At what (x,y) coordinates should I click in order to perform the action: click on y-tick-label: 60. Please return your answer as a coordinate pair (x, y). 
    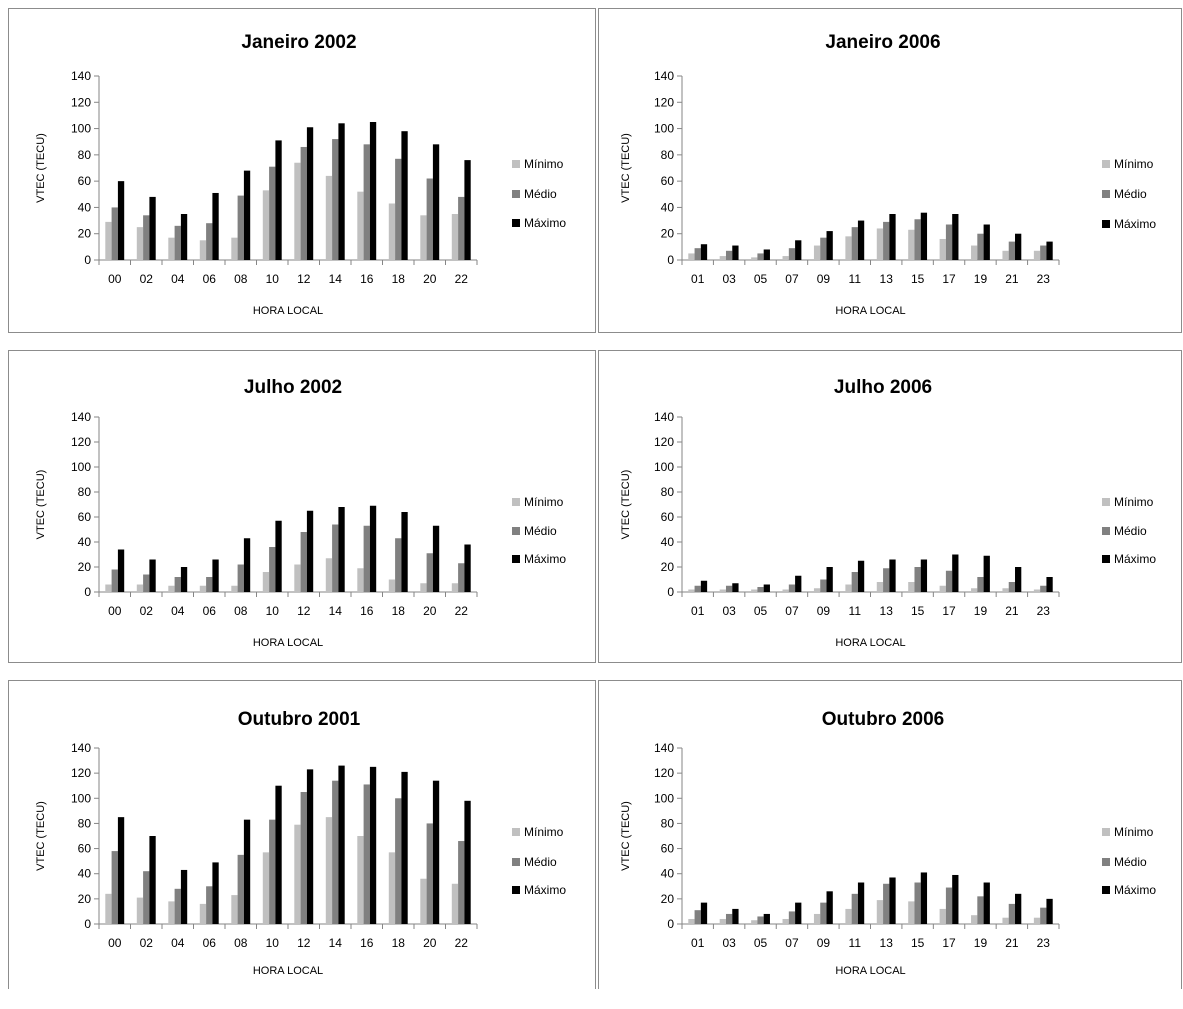
    Looking at the image, I should click on (85, 181).